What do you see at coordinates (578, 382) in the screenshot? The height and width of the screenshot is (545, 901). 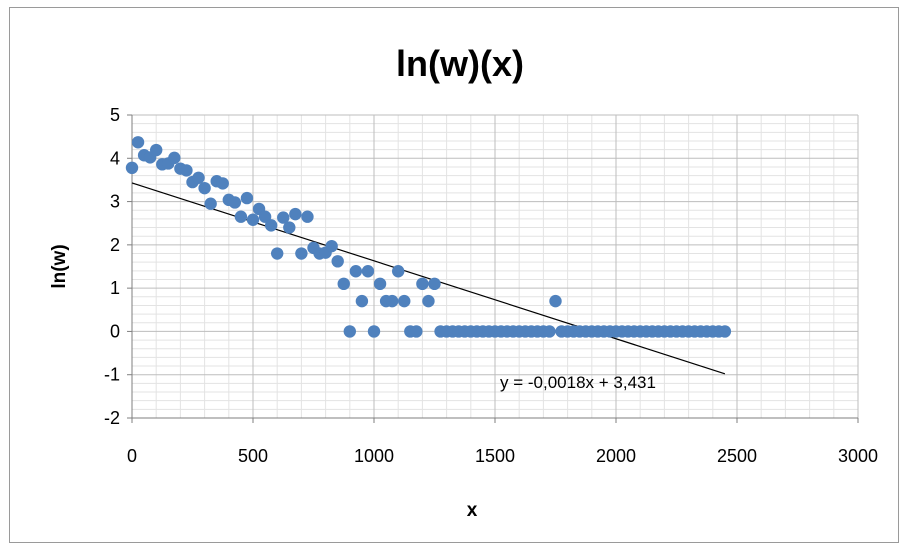 I see `trendline-equation: y = -0,0018x + 3,431` at bounding box center [578, 382].